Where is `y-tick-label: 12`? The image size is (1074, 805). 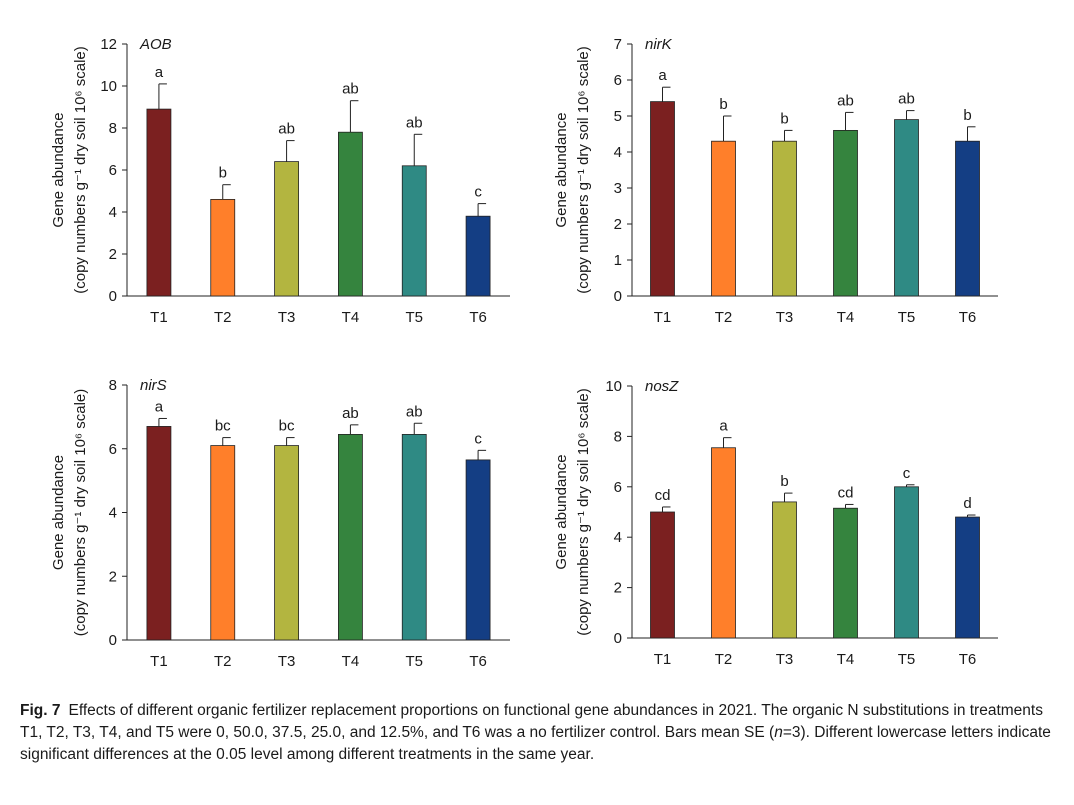 y-tick-label: 12 is located at coordinates (108, 44).